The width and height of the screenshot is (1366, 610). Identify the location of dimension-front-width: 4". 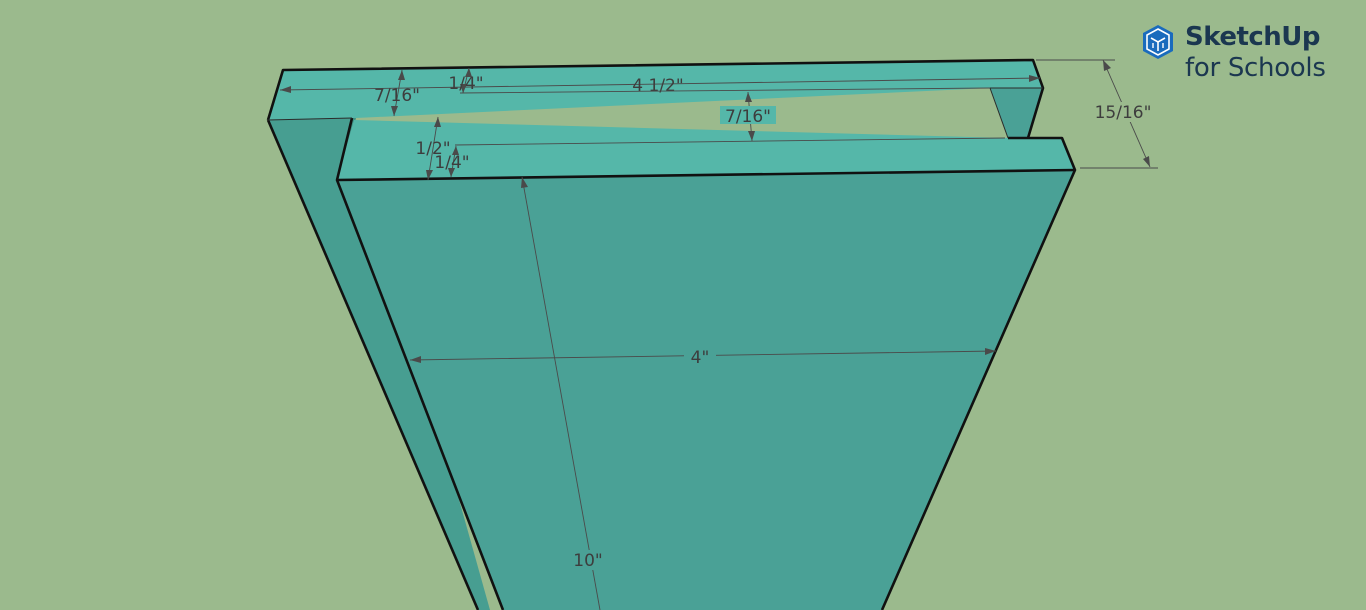
(703, 357).